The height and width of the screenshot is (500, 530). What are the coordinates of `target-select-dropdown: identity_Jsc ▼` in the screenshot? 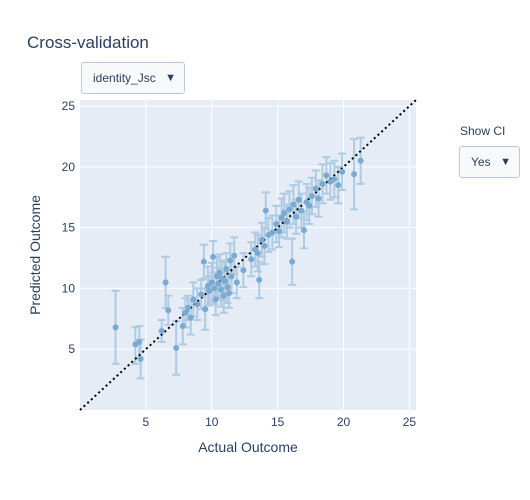 It's located at (133, 78).